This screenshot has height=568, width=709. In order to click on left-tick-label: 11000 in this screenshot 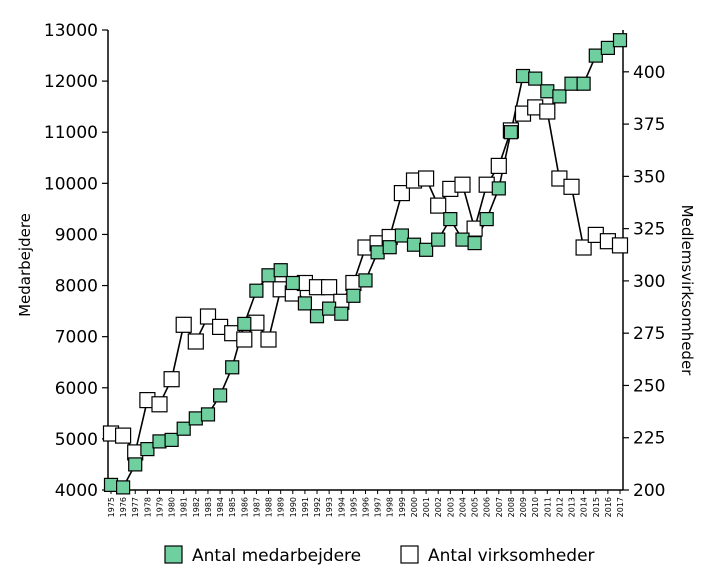, I will do `click(71, 133)`.